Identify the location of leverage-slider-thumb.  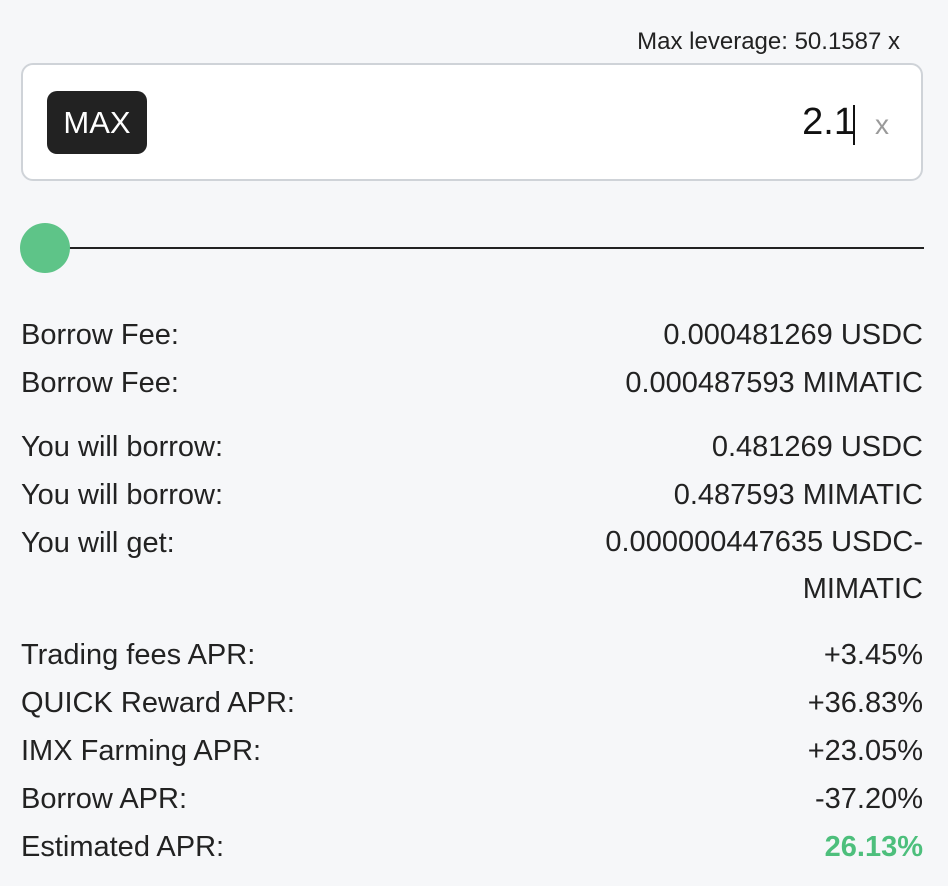
(45, 248).